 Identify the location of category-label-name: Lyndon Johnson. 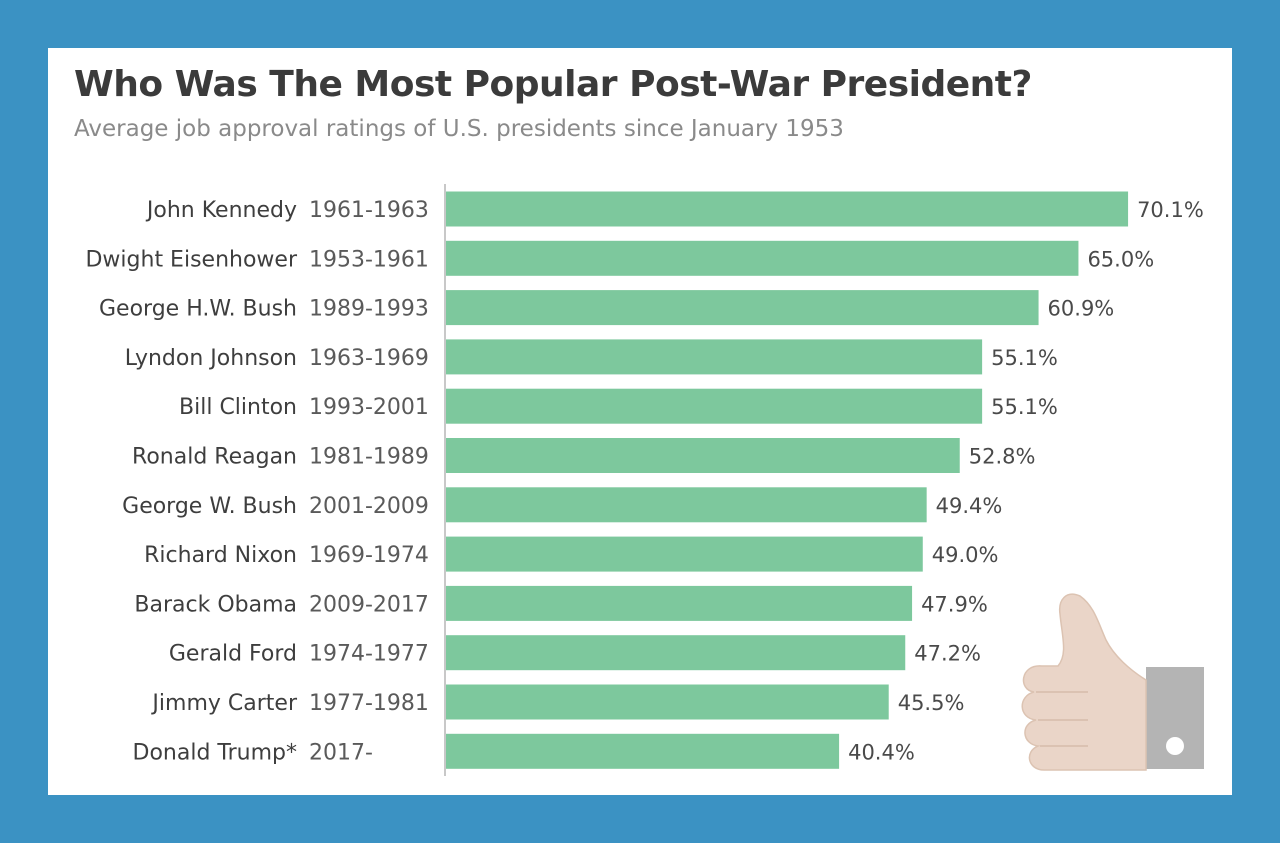
(211, 358).